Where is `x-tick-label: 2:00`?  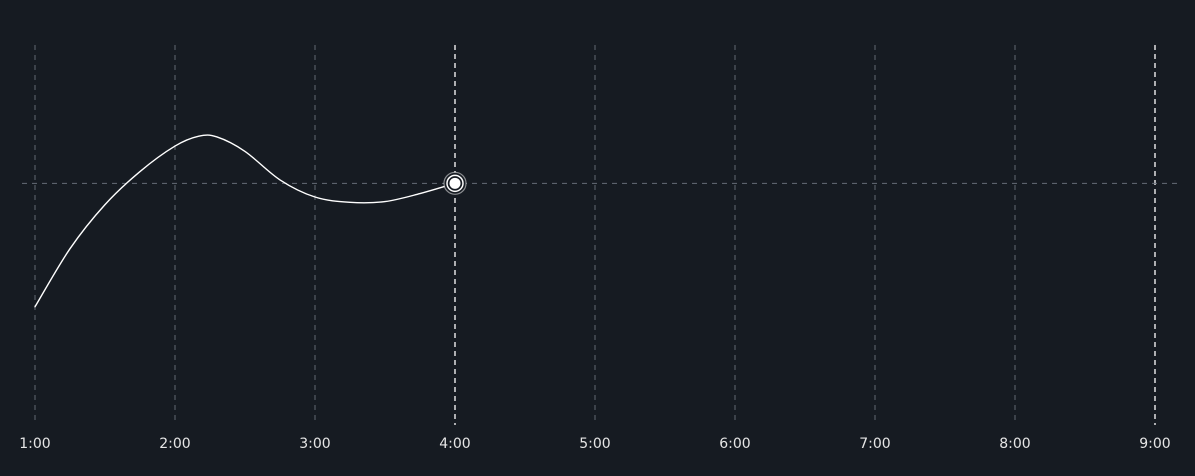 x-tick-label: 2:00 is located at coordinates (174, 444).